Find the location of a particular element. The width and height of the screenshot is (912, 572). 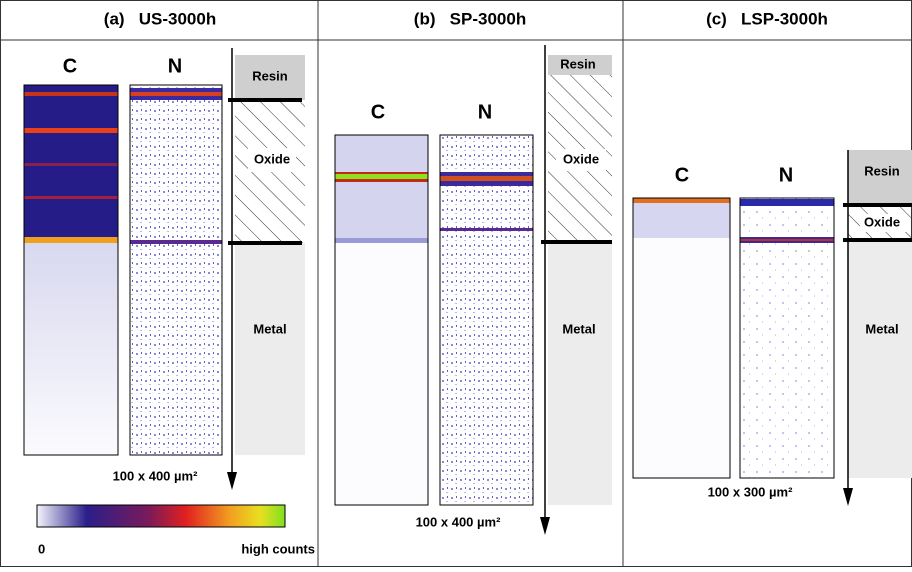

panel-title: (b) SP-3000h is located at coordinates (470, 18).